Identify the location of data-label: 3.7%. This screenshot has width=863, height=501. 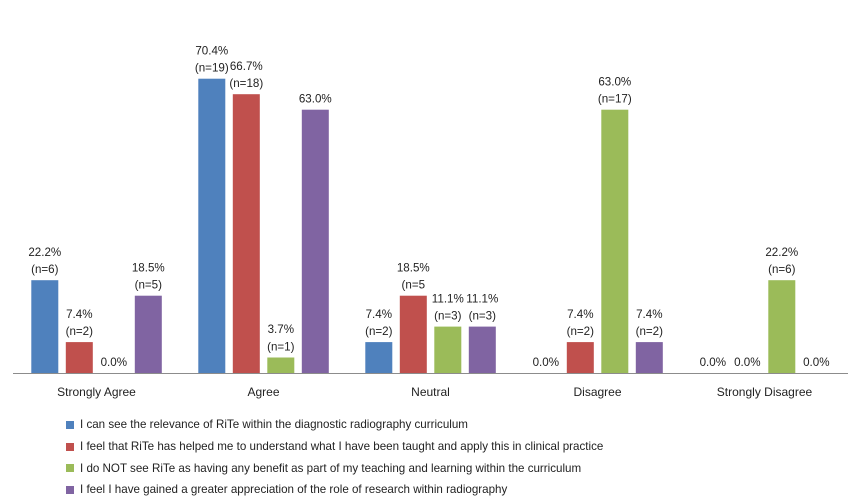
(281, 329).